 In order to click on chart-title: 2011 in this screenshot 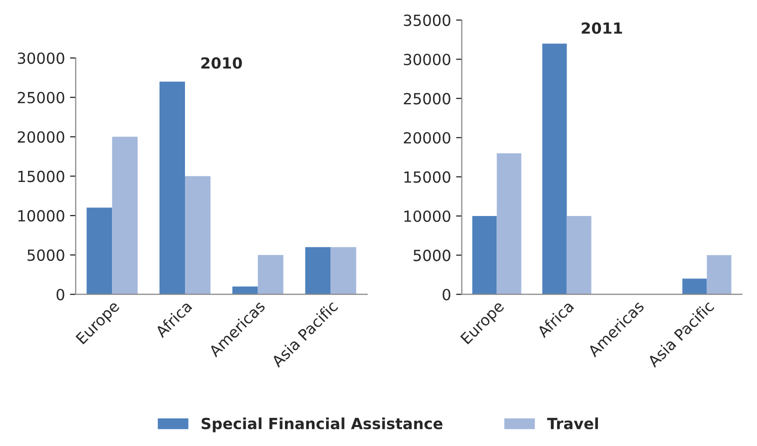, I will do `click(602, 28)`.